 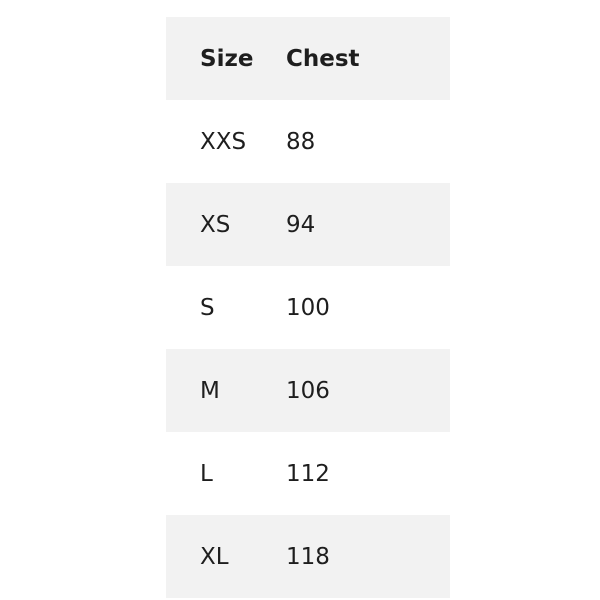 What do you see at coordinates (301, 224) in the screenshot?
I see `chest-cell: 94` at bounding box center [301, 224].